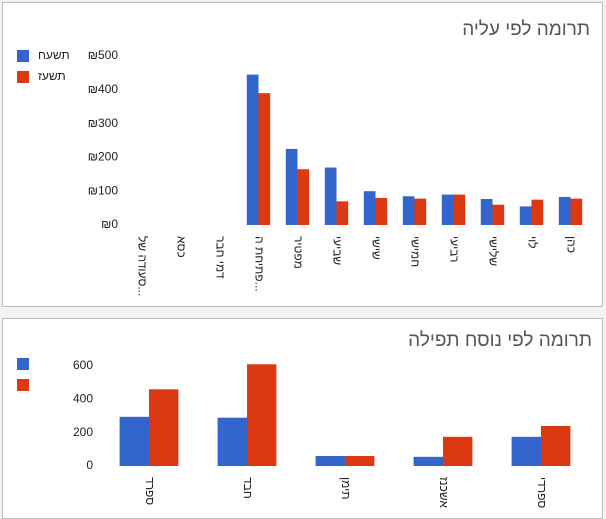 The height and width of the screenshot is (519, 606). Describe the element at coordinates (103, 55) in the screenshot. I see `y-tick-label: ₪500` at that location.